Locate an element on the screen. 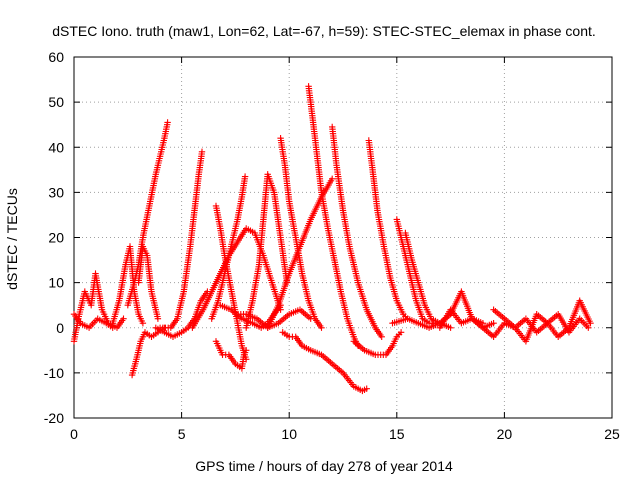 The height and width of the screenshot is (480, 640). x-tick-label: 10 is located at coordinates (289, 434).